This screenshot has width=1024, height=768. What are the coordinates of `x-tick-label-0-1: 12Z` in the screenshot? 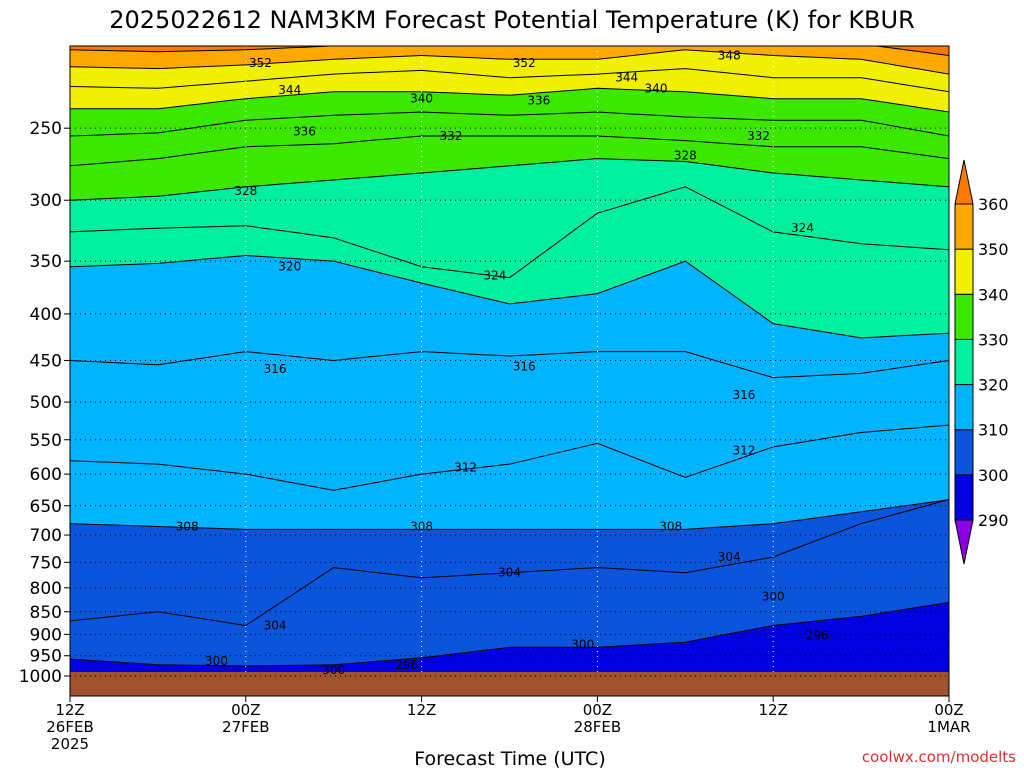 It's located at (69, 710).